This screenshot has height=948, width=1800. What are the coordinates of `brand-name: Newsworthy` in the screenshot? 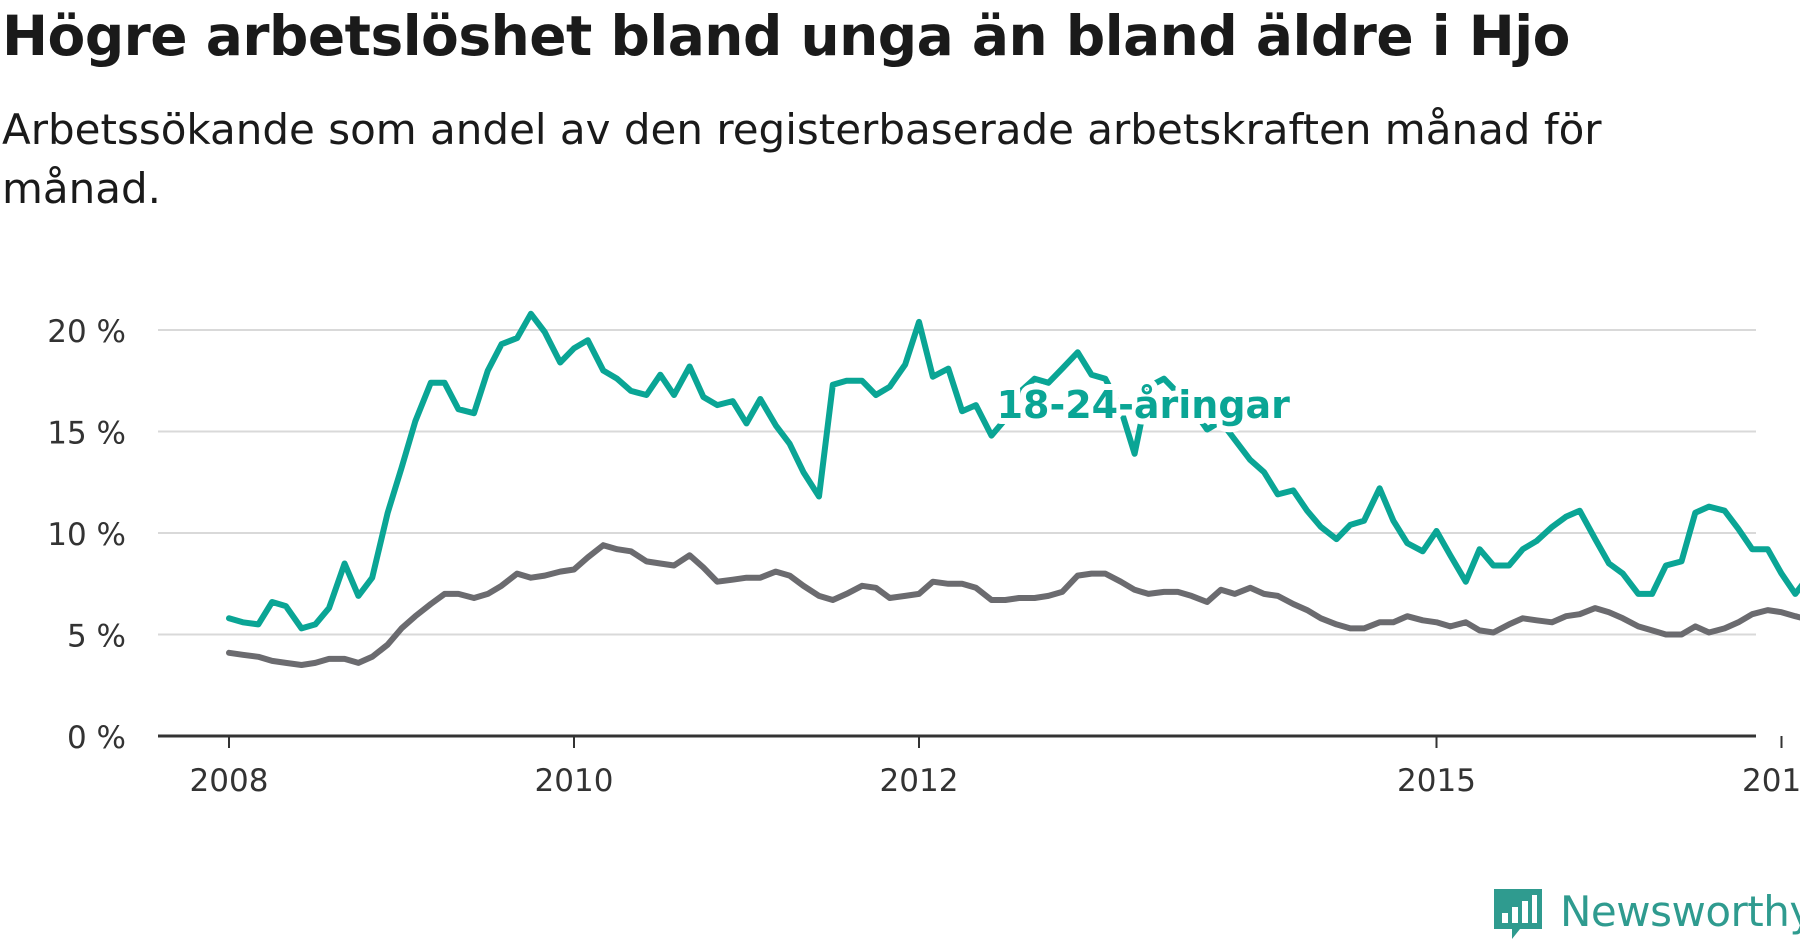 It's located at (1680, 911).